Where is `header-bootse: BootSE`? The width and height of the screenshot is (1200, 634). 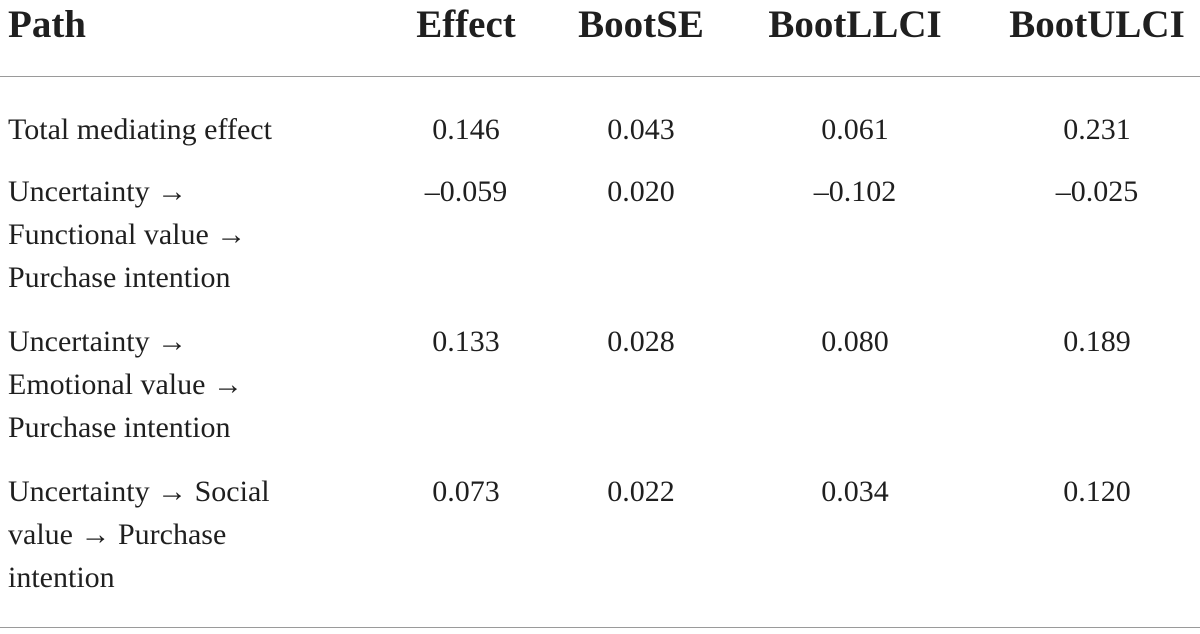
header-bootse: BootSE is located at coordinates (641, 24).